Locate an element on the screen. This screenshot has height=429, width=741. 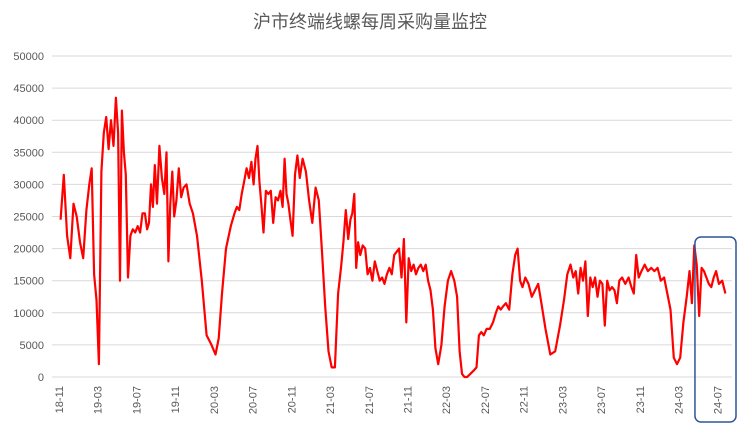
x-tick-label: 20-11 is located at coordinates (292, 399).